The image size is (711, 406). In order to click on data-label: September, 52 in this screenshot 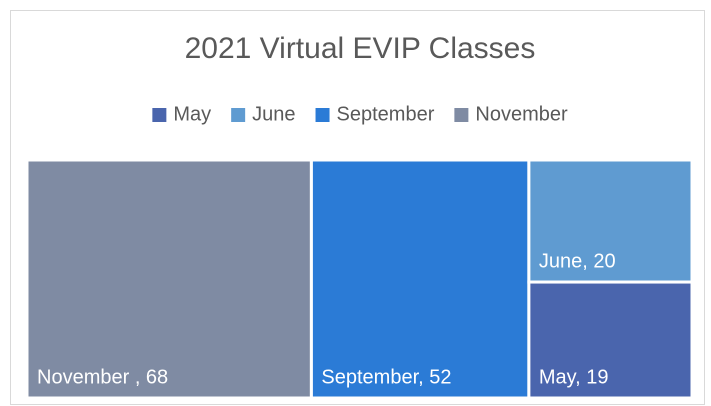, I will do `click(386, 377)`.